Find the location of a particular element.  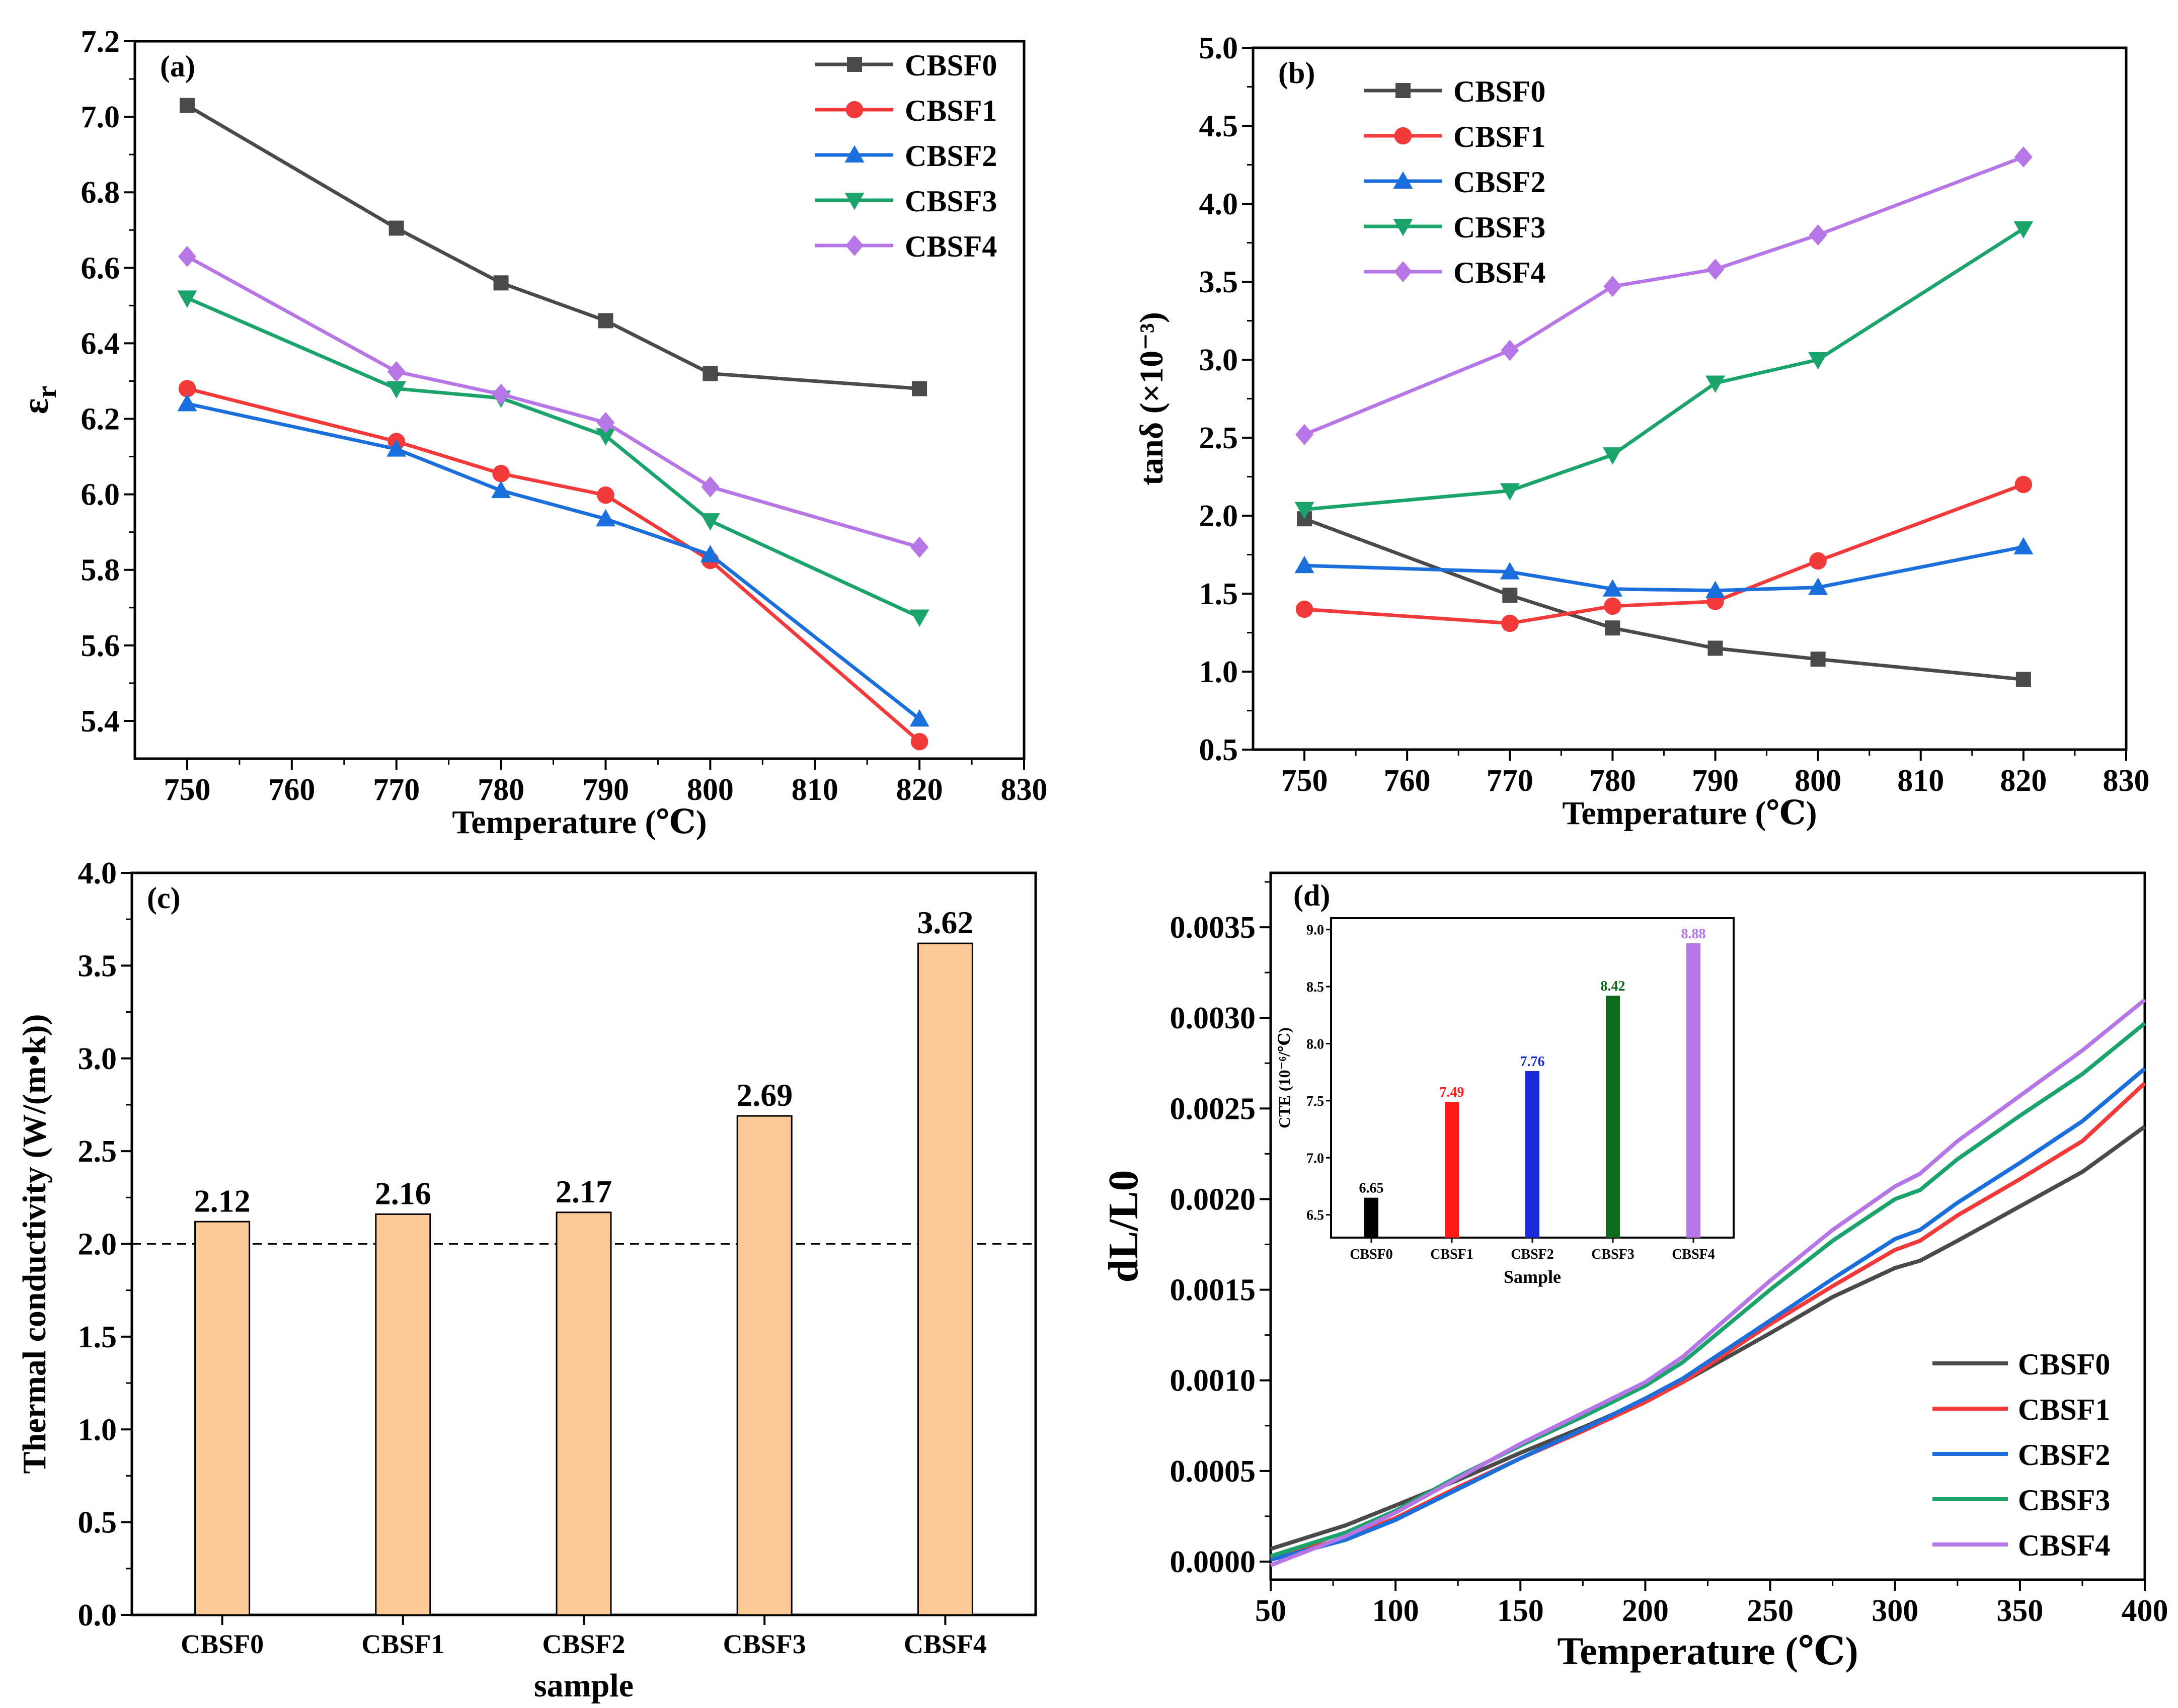

y-tick-label: 4.5 is located at coordinates (1218, 126).